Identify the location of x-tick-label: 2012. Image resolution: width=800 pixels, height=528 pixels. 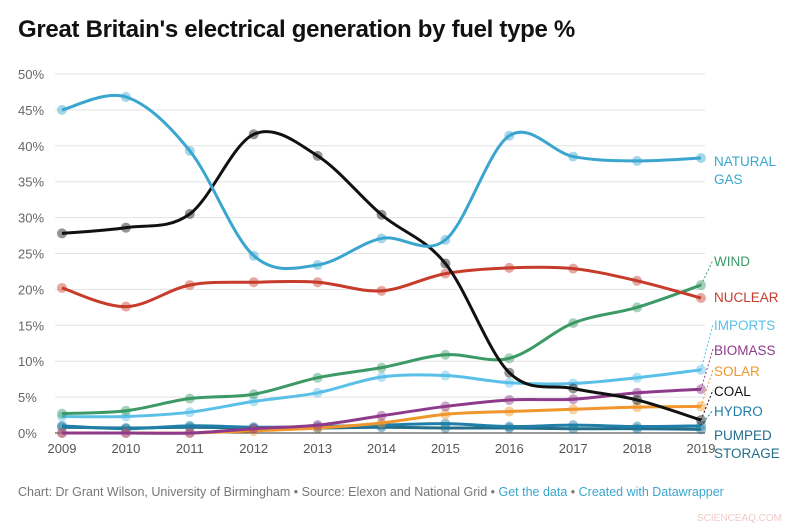
(253, 448).